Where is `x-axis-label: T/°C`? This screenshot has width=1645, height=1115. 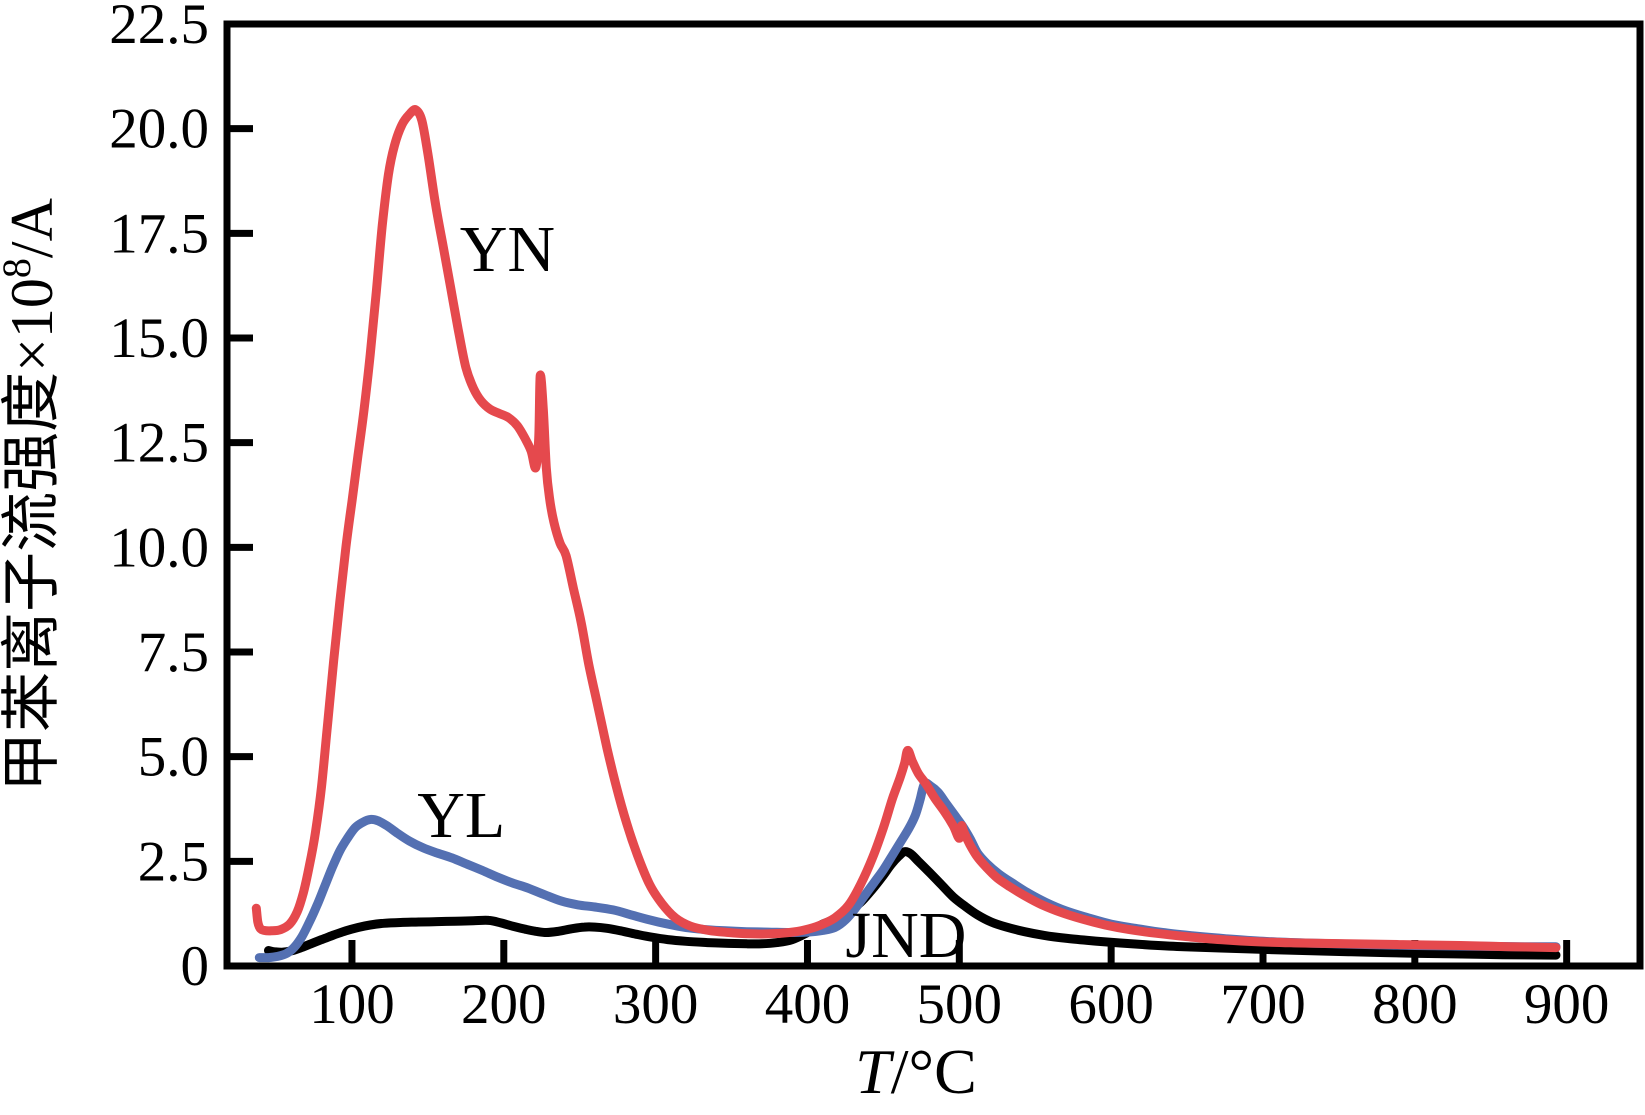
x-axis-label: T/°C is located at coordinates (916, 1071).